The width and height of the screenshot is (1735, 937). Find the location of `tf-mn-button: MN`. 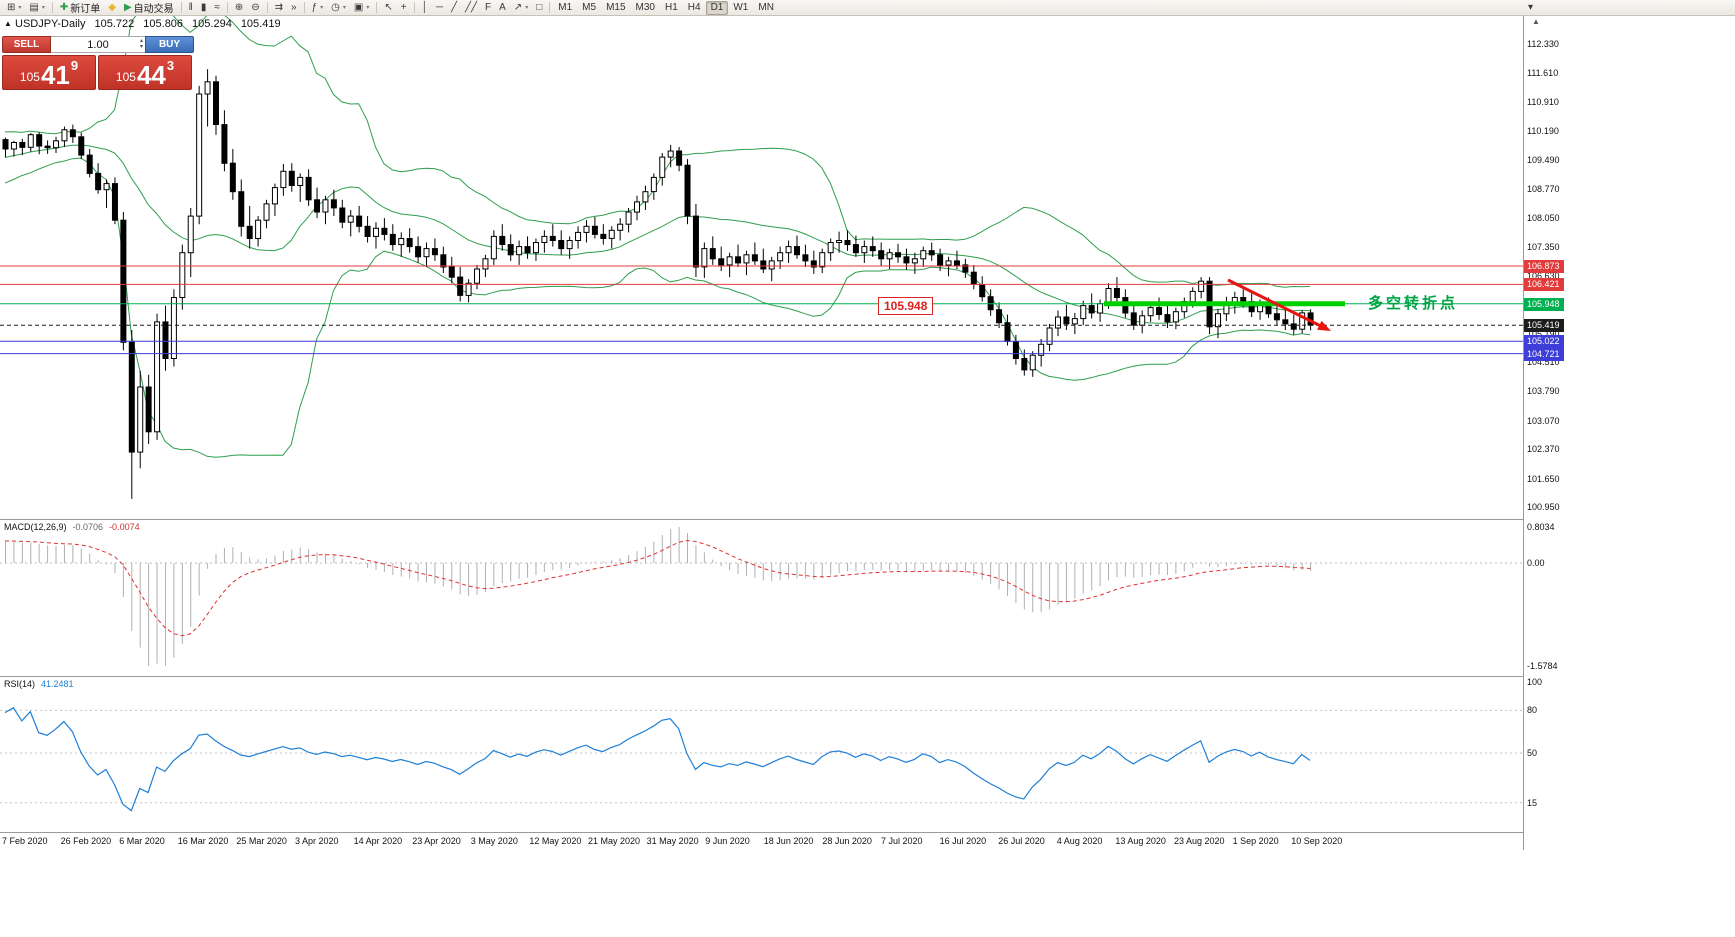

tf-mn-button: MN is located at coordinates (766, 7).